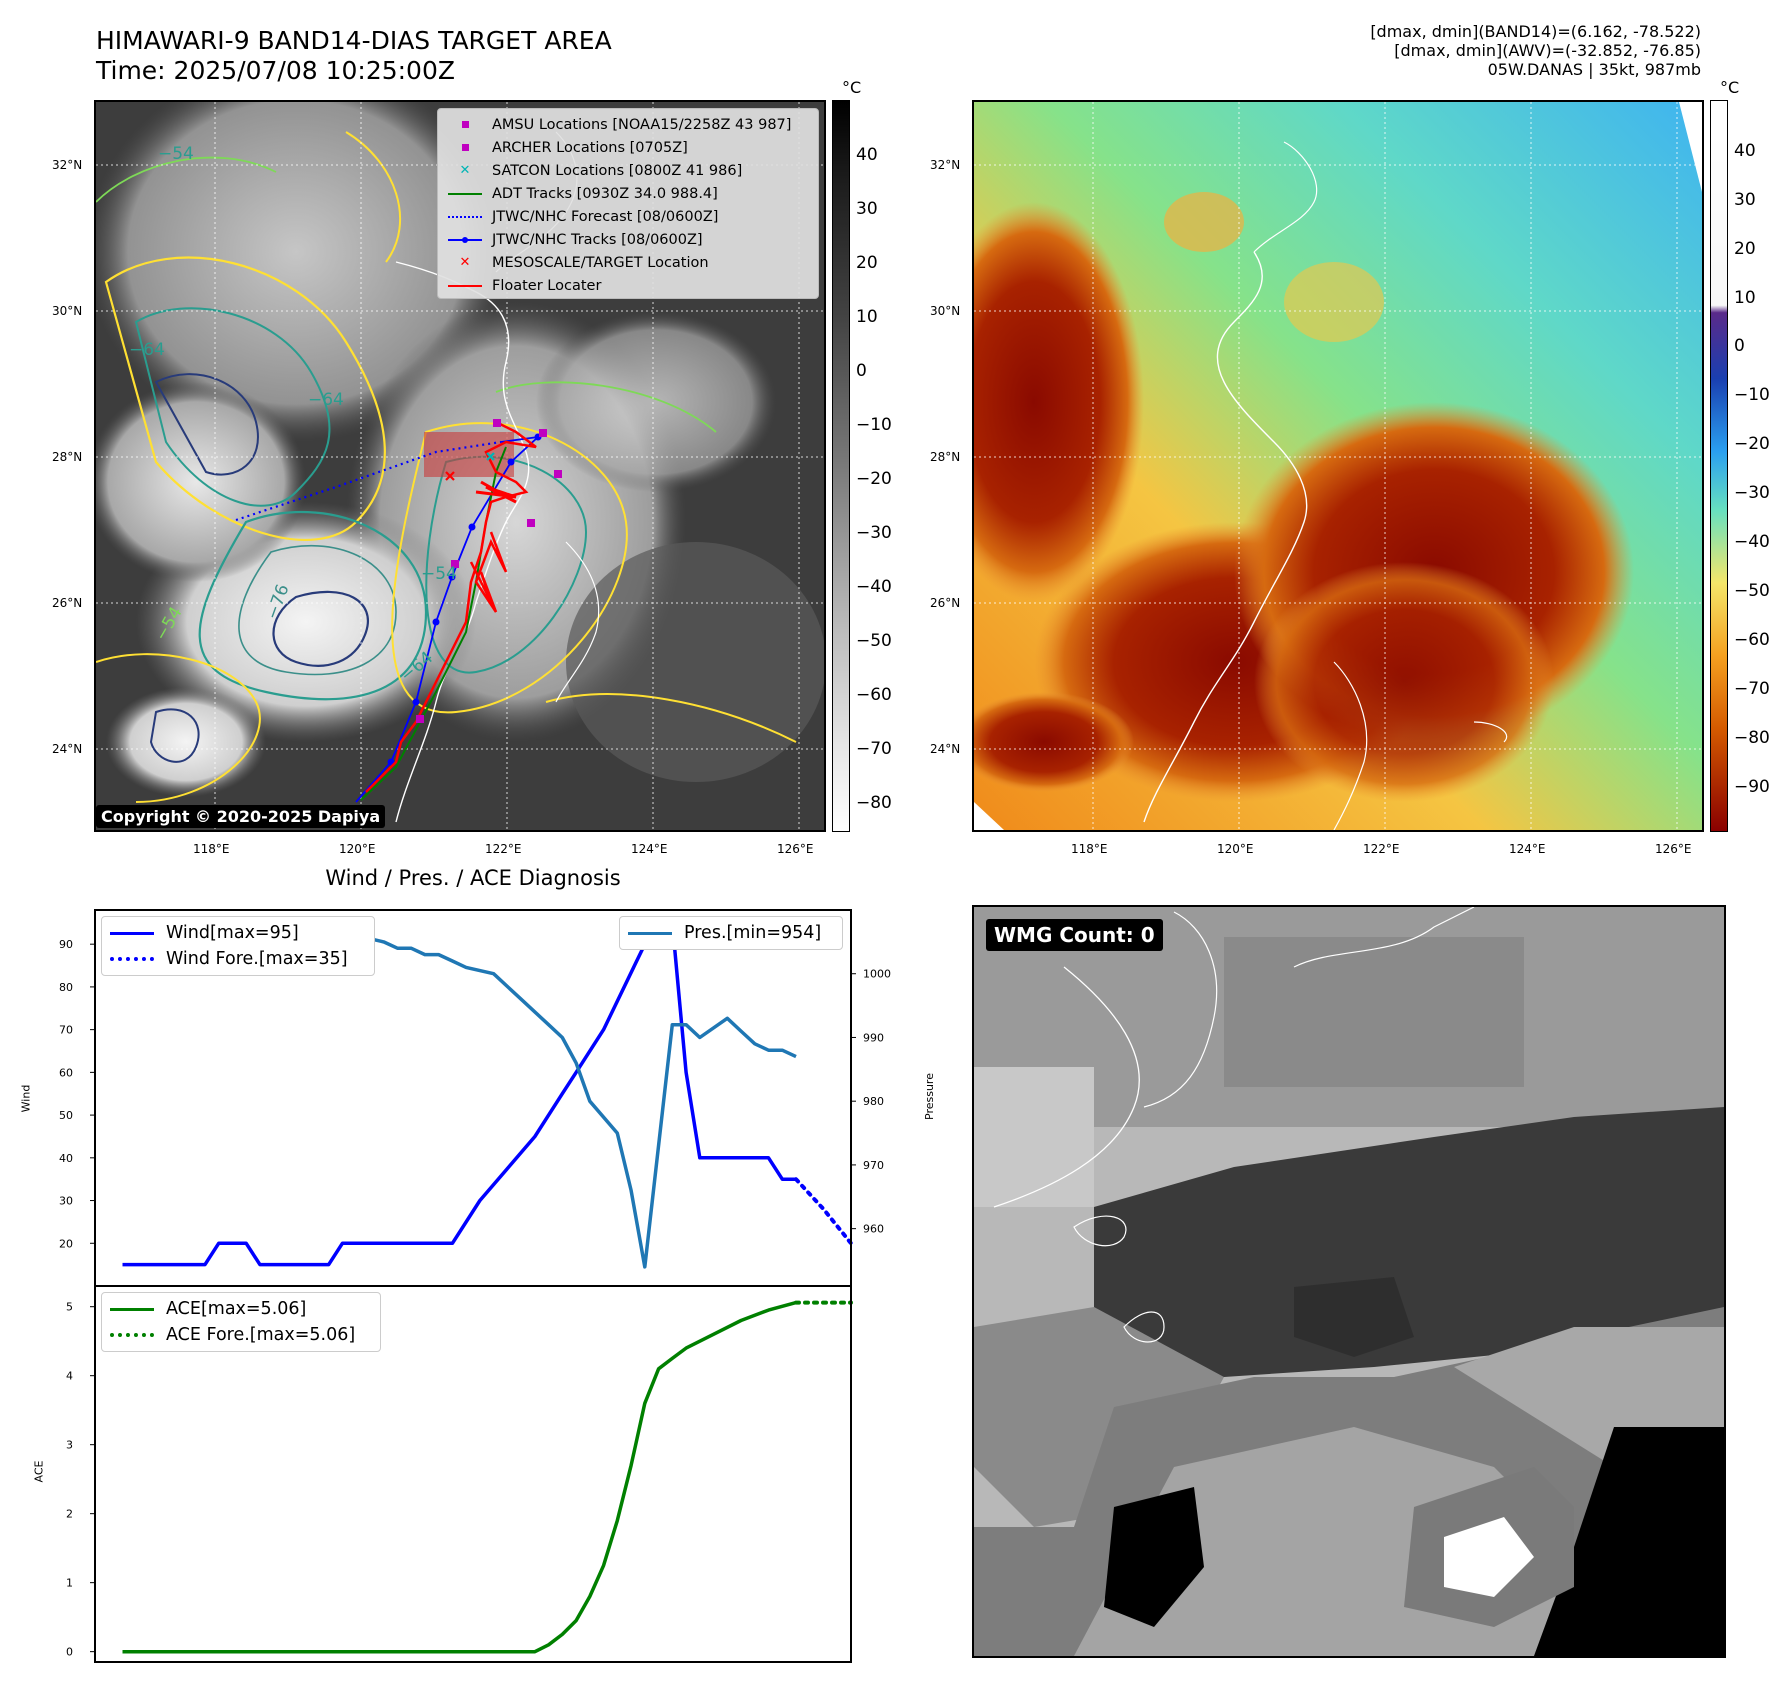 The height and width of the screenshot is (1690, 1788). Describe the element at coordinates (1730, 87) in the screenshot. I see `wv-colorbar-unit: °C` at that location.